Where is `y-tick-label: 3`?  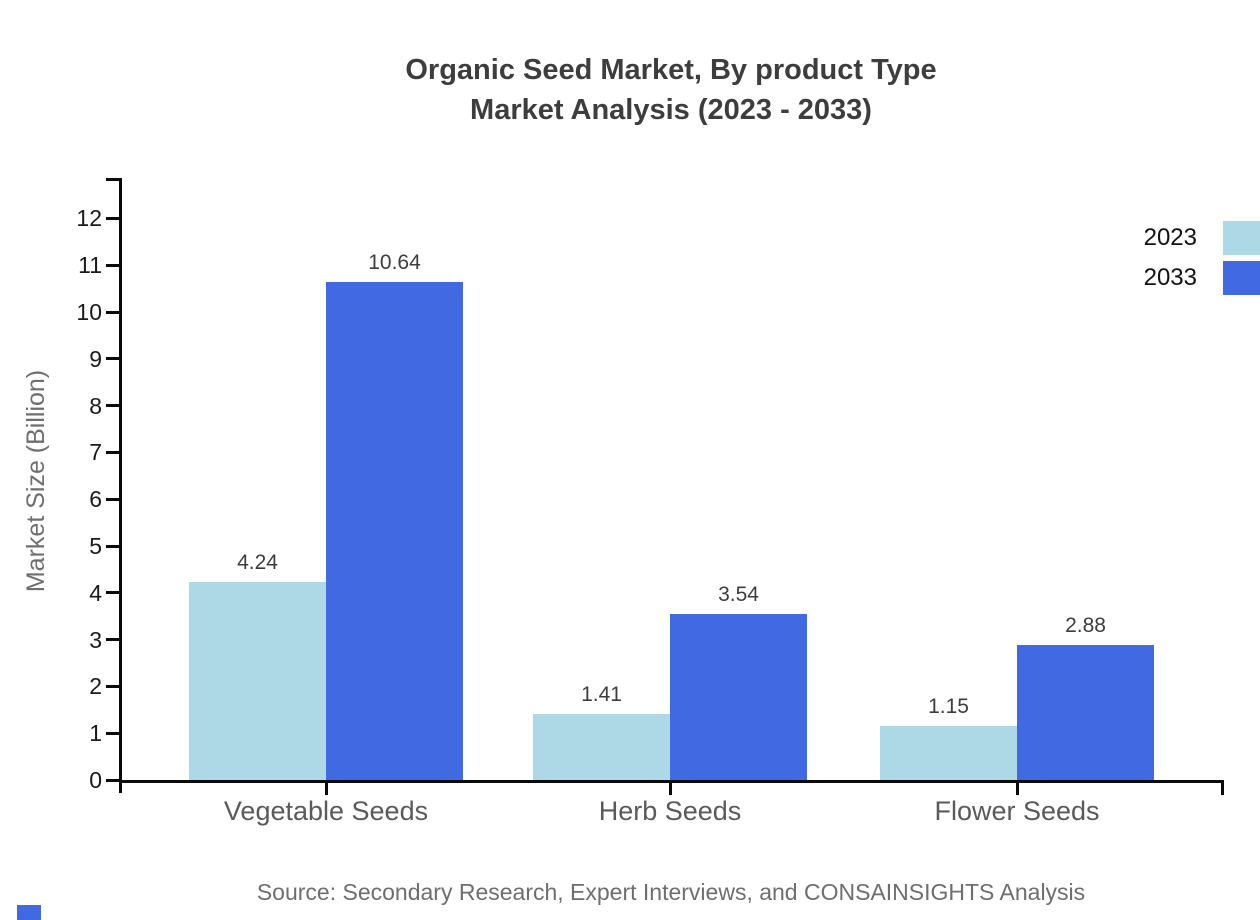
y-tick-label: 3 is located at coordinates (95, 639).